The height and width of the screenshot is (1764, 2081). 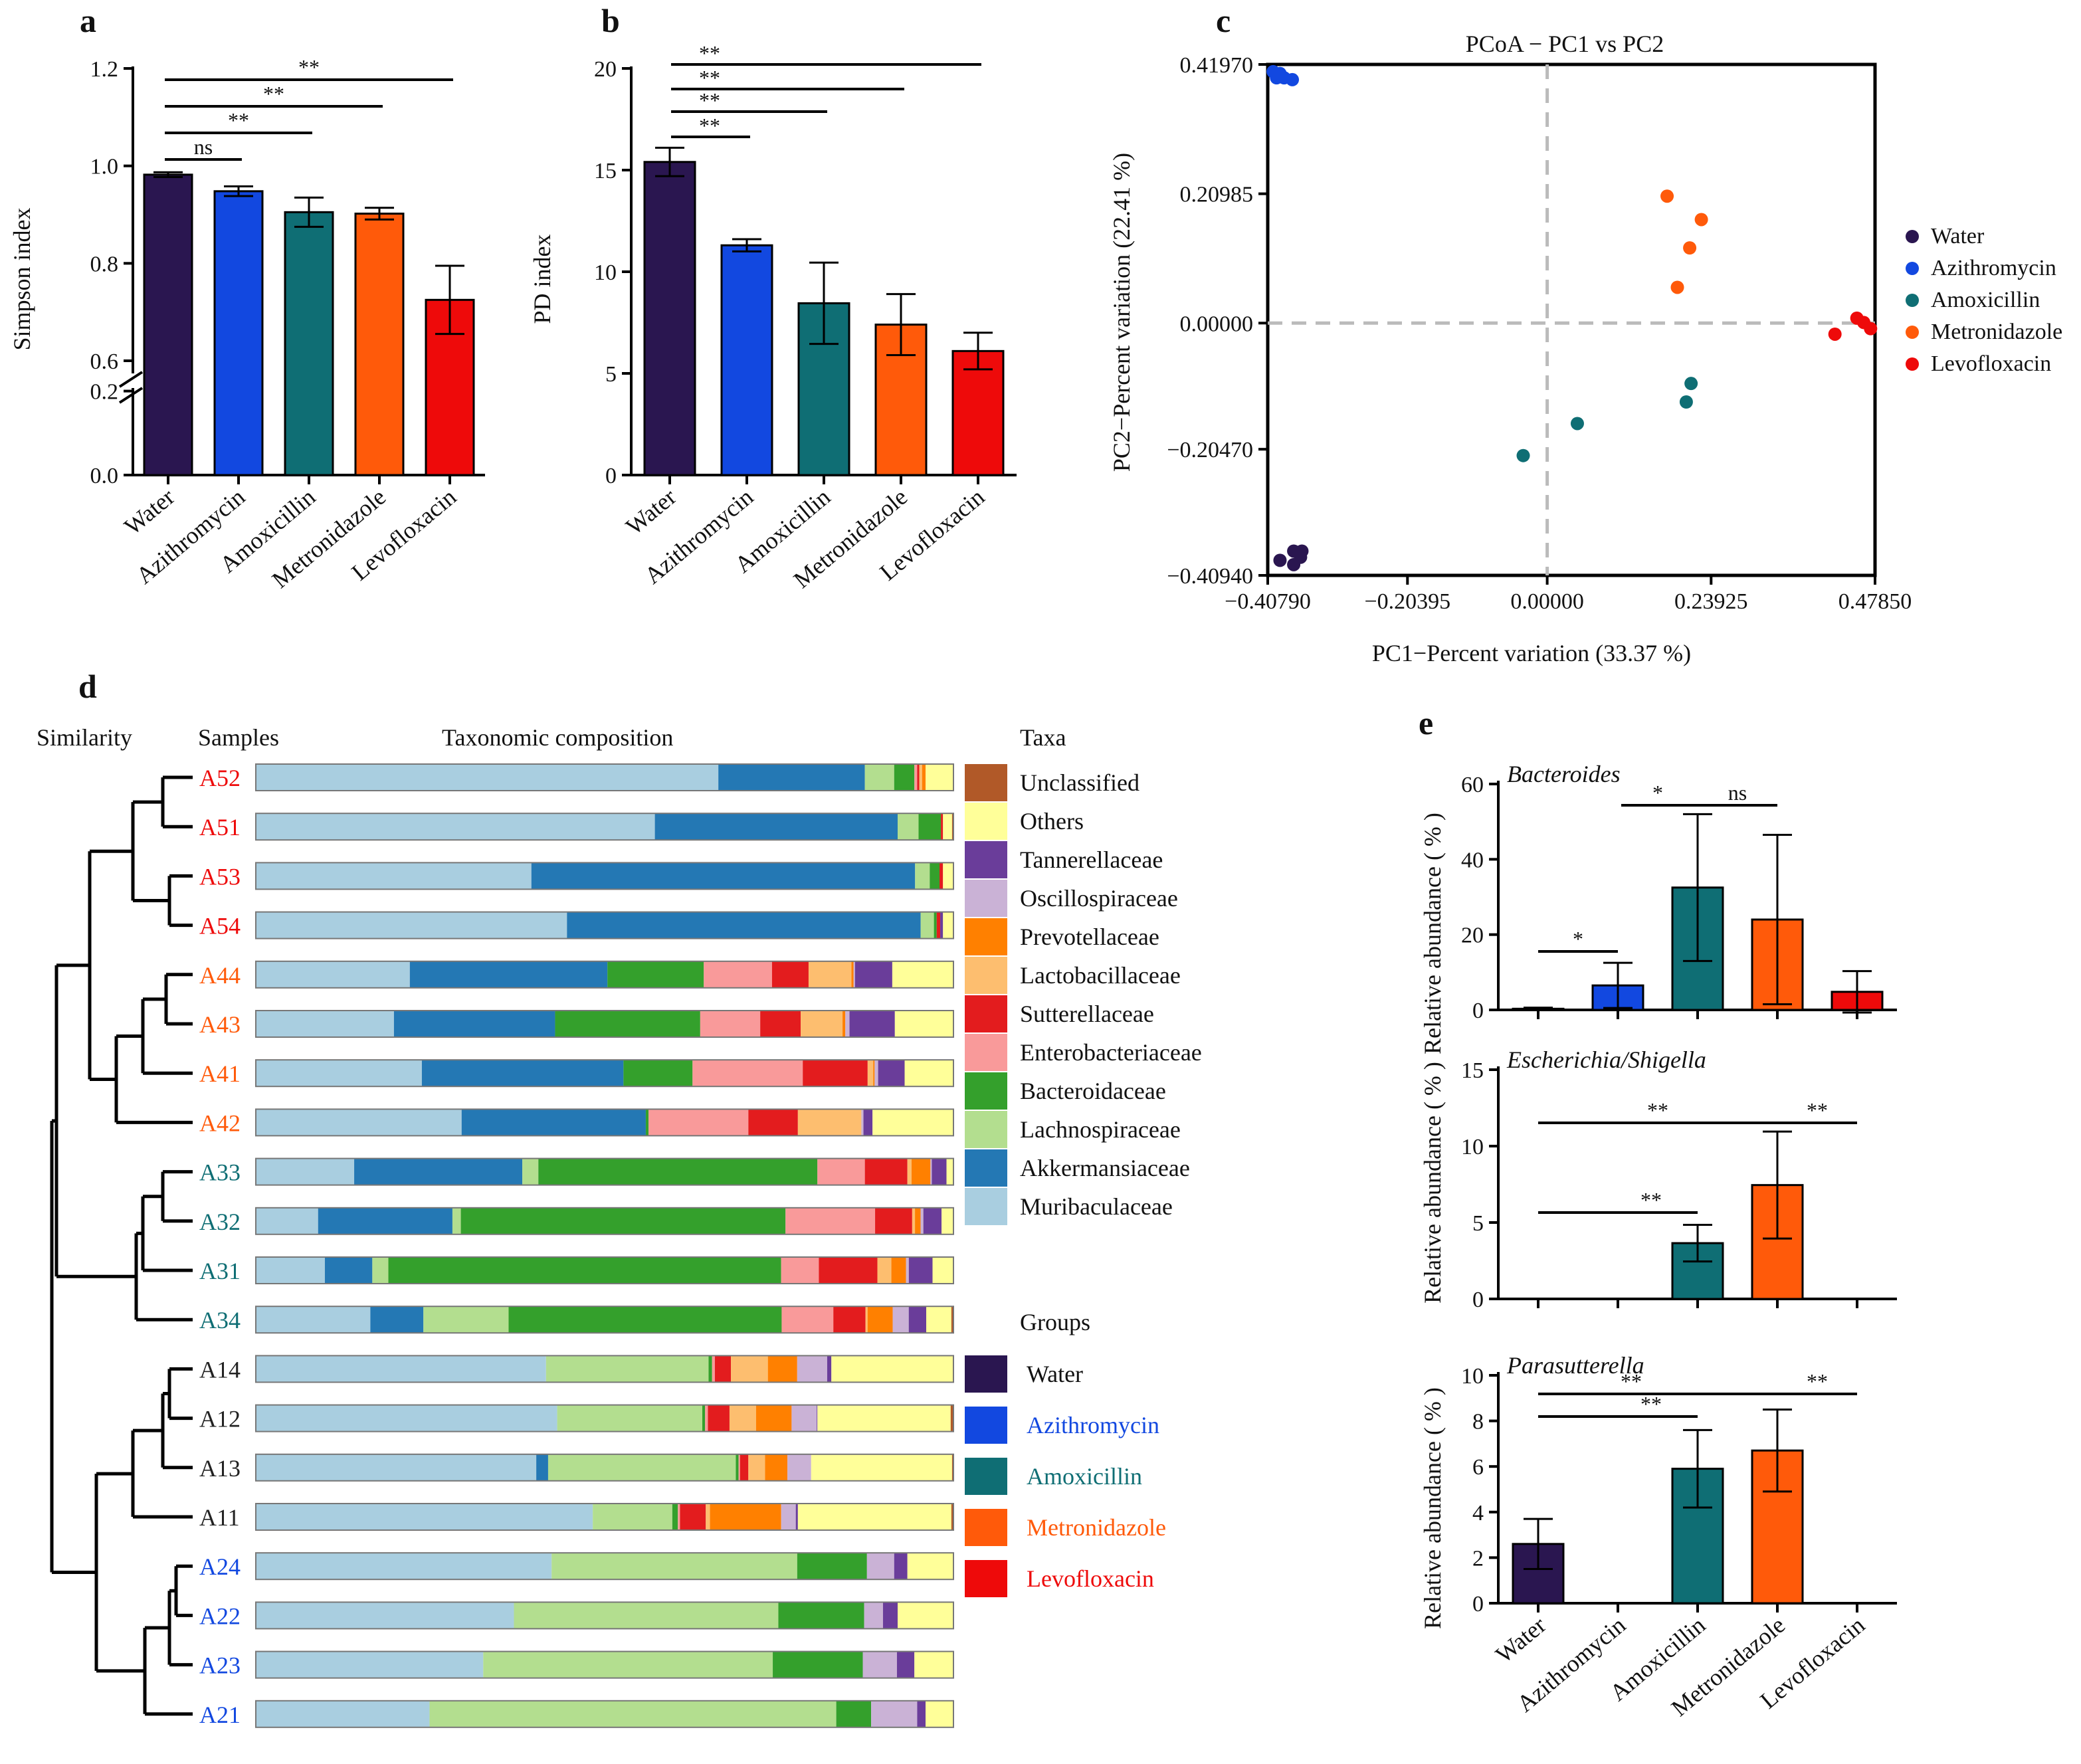 What do you see at coordinates (1835, 334) in the screenshot?
I see `c-point-levofloxacin` at bounding box center [1835, 334].